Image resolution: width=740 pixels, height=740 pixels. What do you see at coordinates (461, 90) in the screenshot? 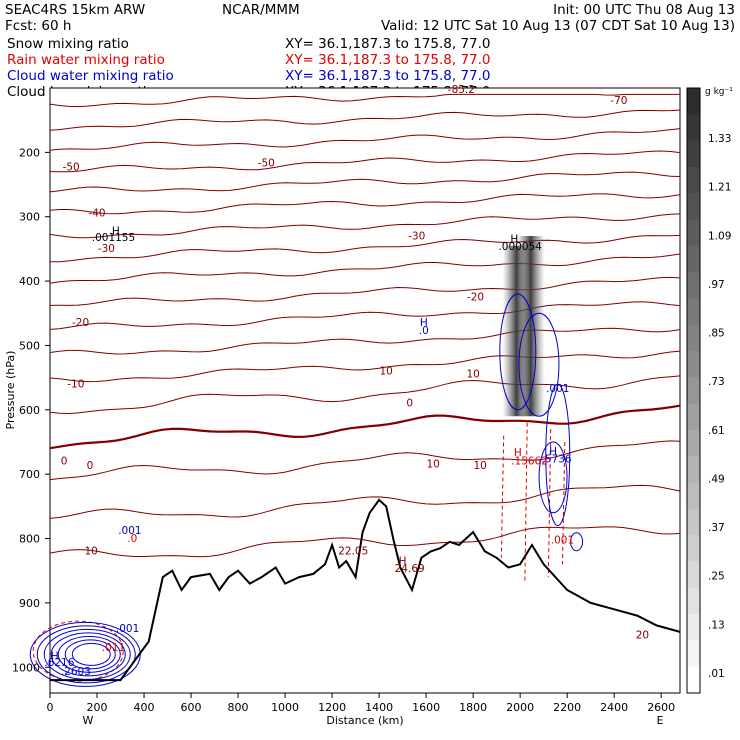
I see `temperature-label: -85.2` at bounding box center [461, 90].